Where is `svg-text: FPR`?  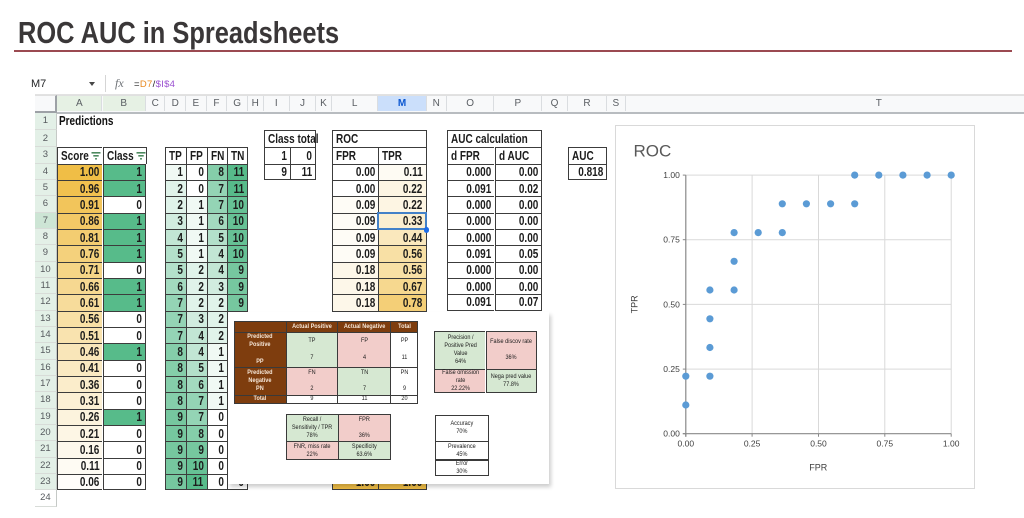
svg-text: FPR is located at coordinates (818, 468).